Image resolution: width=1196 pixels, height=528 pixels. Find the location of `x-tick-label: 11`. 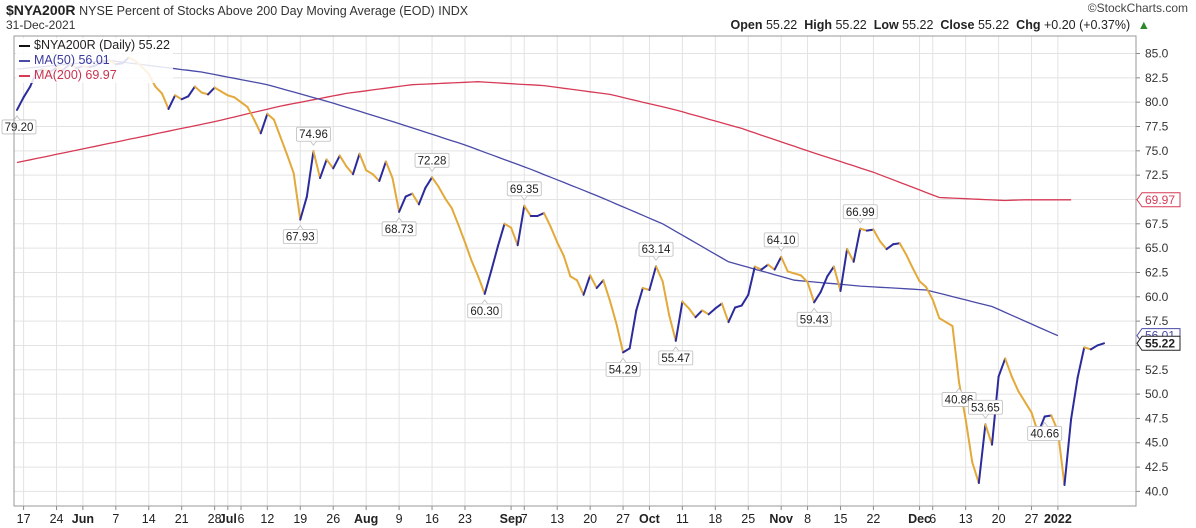

x-tick-label: 11 is located at coordinates (682, 519).